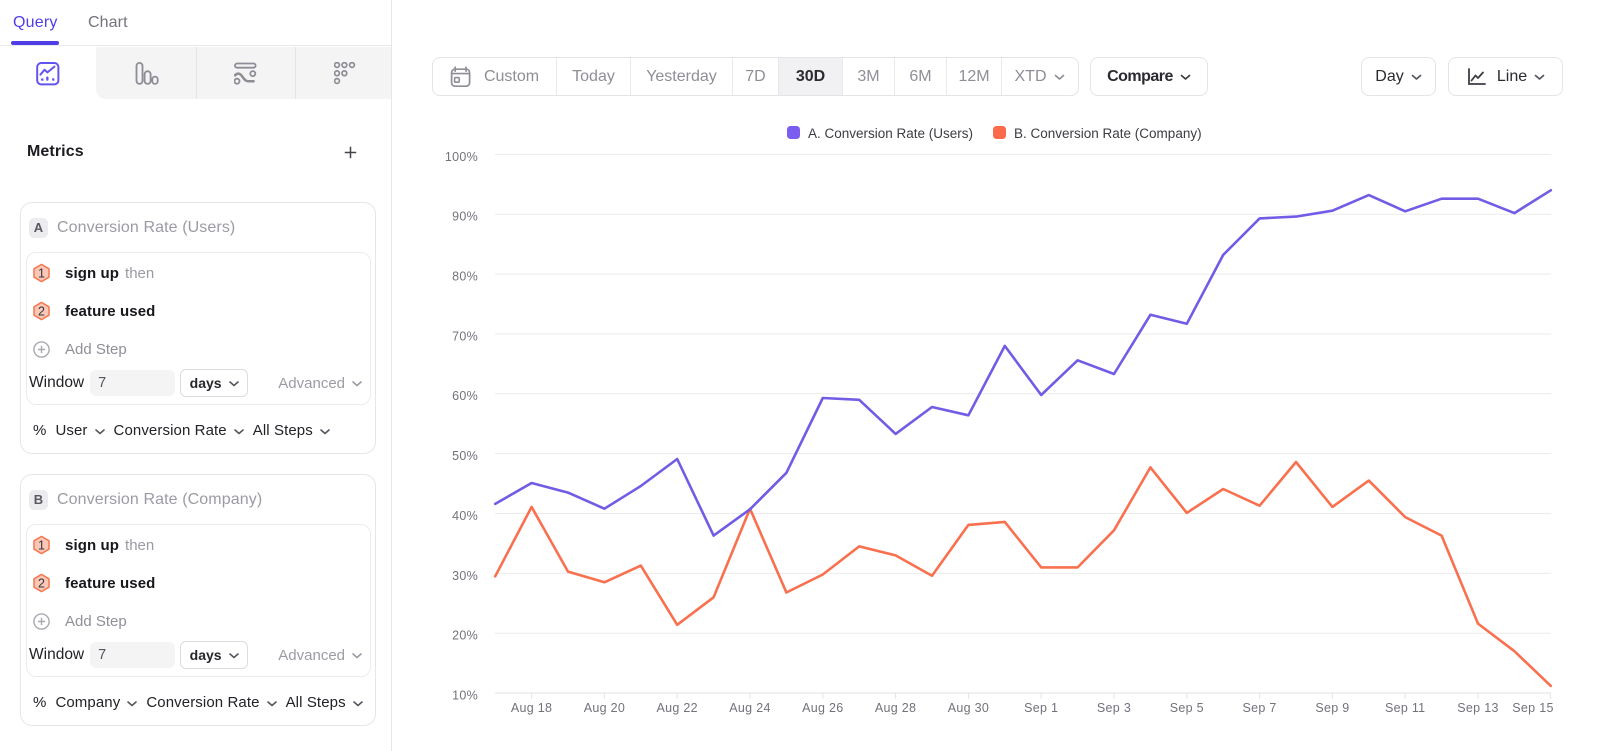 This screenshot has width=1600, height=751. I want to click on svg-text: 10%, so click(465, 695).